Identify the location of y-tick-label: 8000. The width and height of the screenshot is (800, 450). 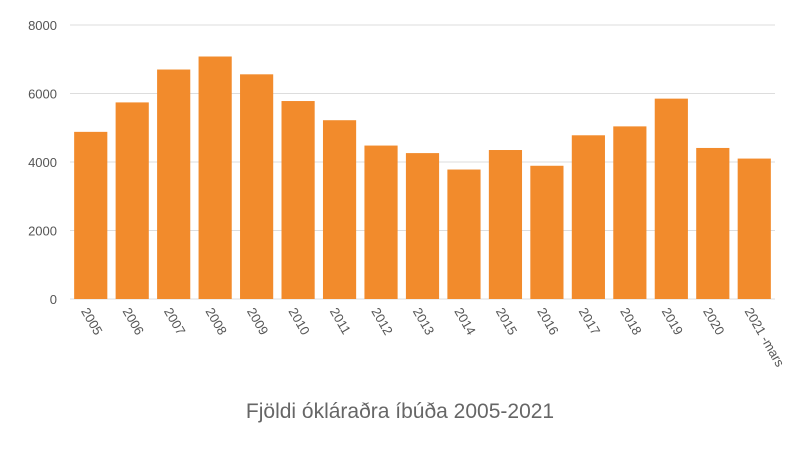
(42, 25).